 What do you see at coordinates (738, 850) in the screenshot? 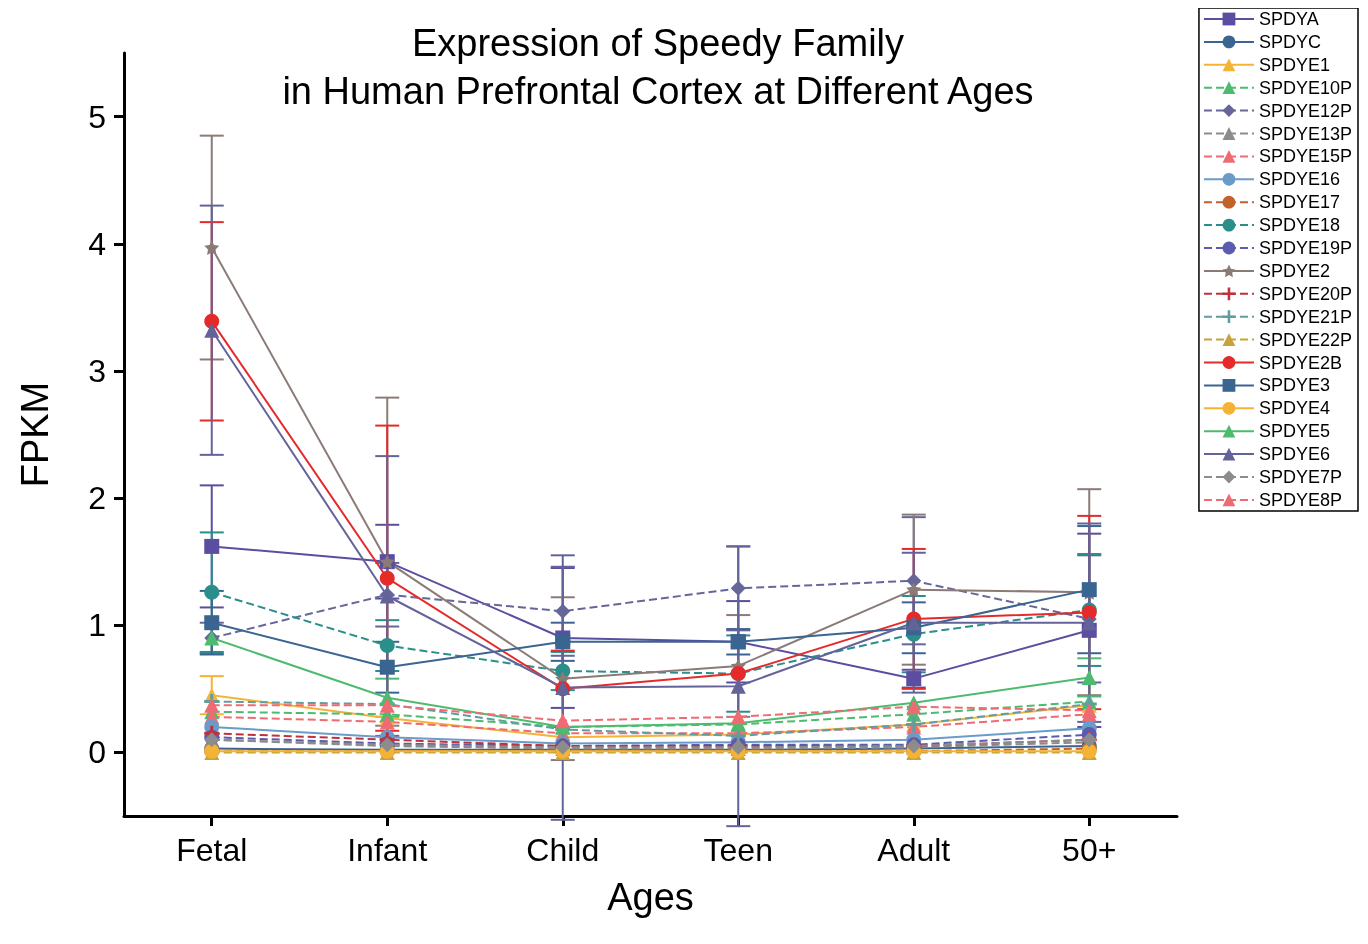
I see `x-tick-label: Teen` at bounding box center [738, 850].